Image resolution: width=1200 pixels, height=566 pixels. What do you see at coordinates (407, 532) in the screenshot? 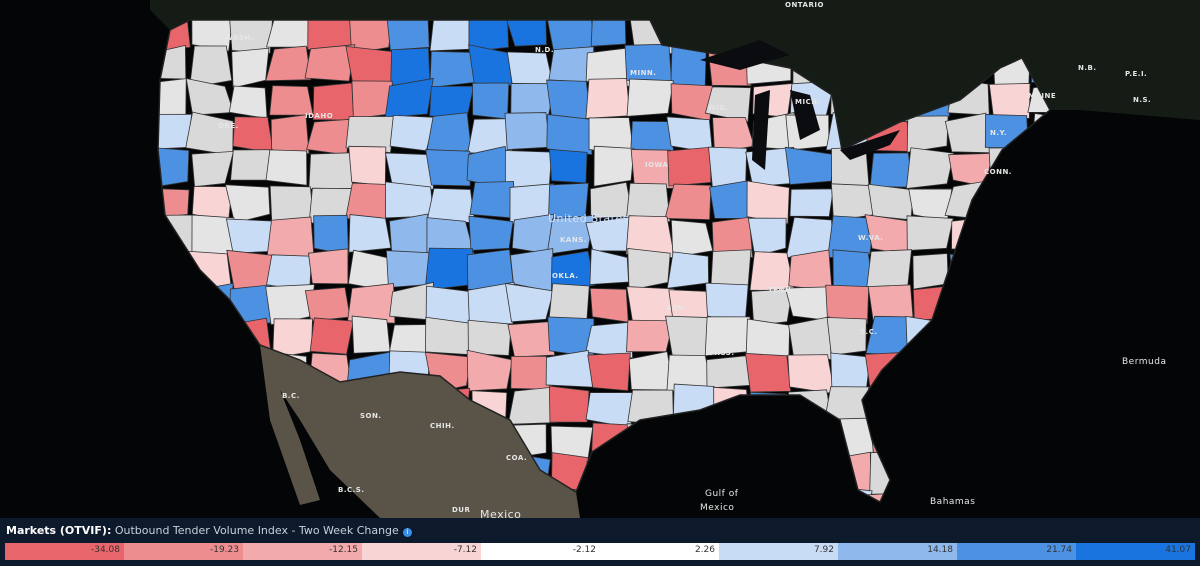
I see `info-icon: i` at bounding box center [407, 532].